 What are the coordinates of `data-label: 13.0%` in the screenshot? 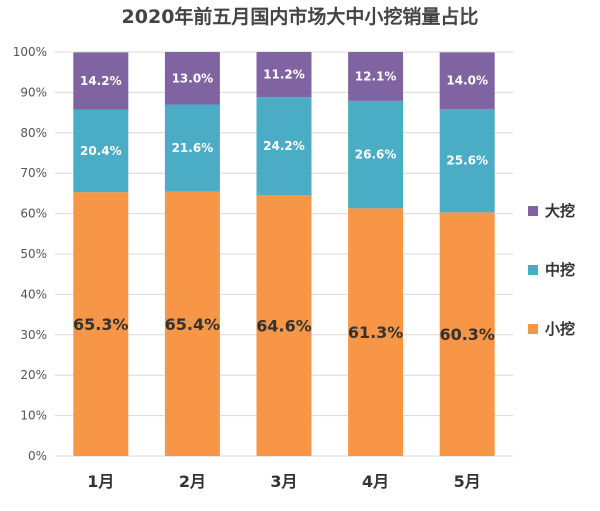 It's located at (193, 78).